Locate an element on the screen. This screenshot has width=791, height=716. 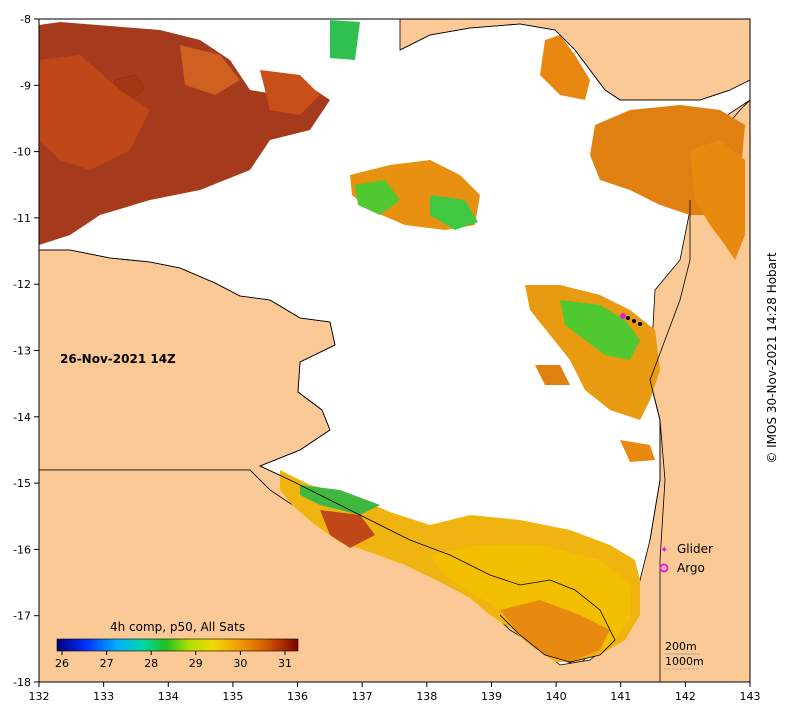
x-axis: 132 133 134 135 136 137 138 139 140 141 142 143 is located at coordinates (395, 692).